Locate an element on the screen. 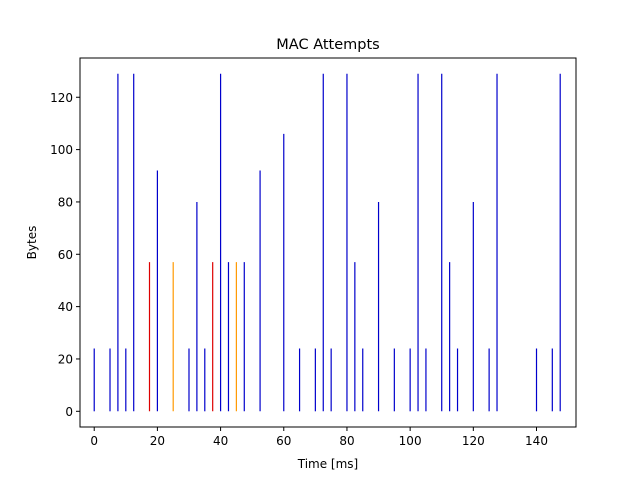 The width and height of the screenshot is (640, 480). chart-title: MAC Attempts is located at coordinates (327, 45).